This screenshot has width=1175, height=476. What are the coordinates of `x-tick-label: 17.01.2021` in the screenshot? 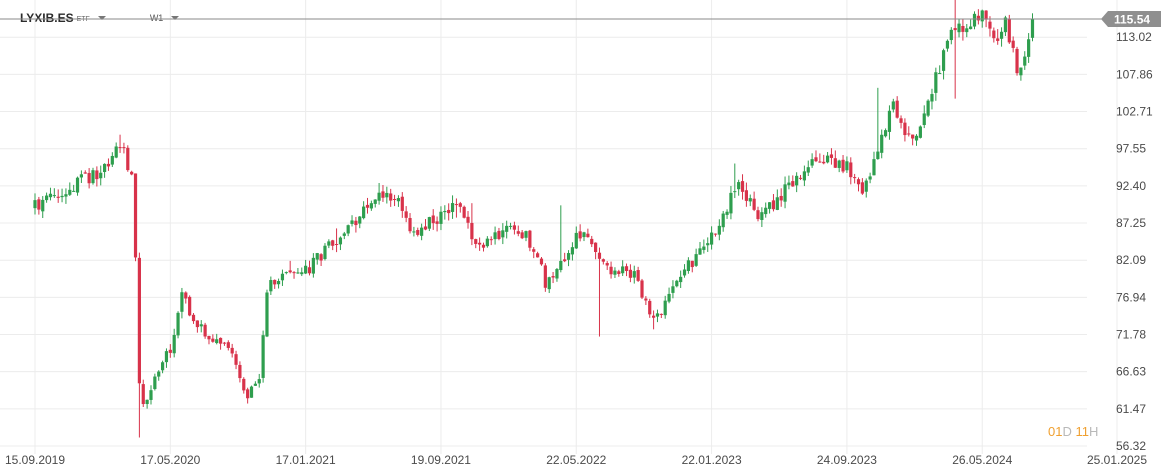 It's located at (306, 460).